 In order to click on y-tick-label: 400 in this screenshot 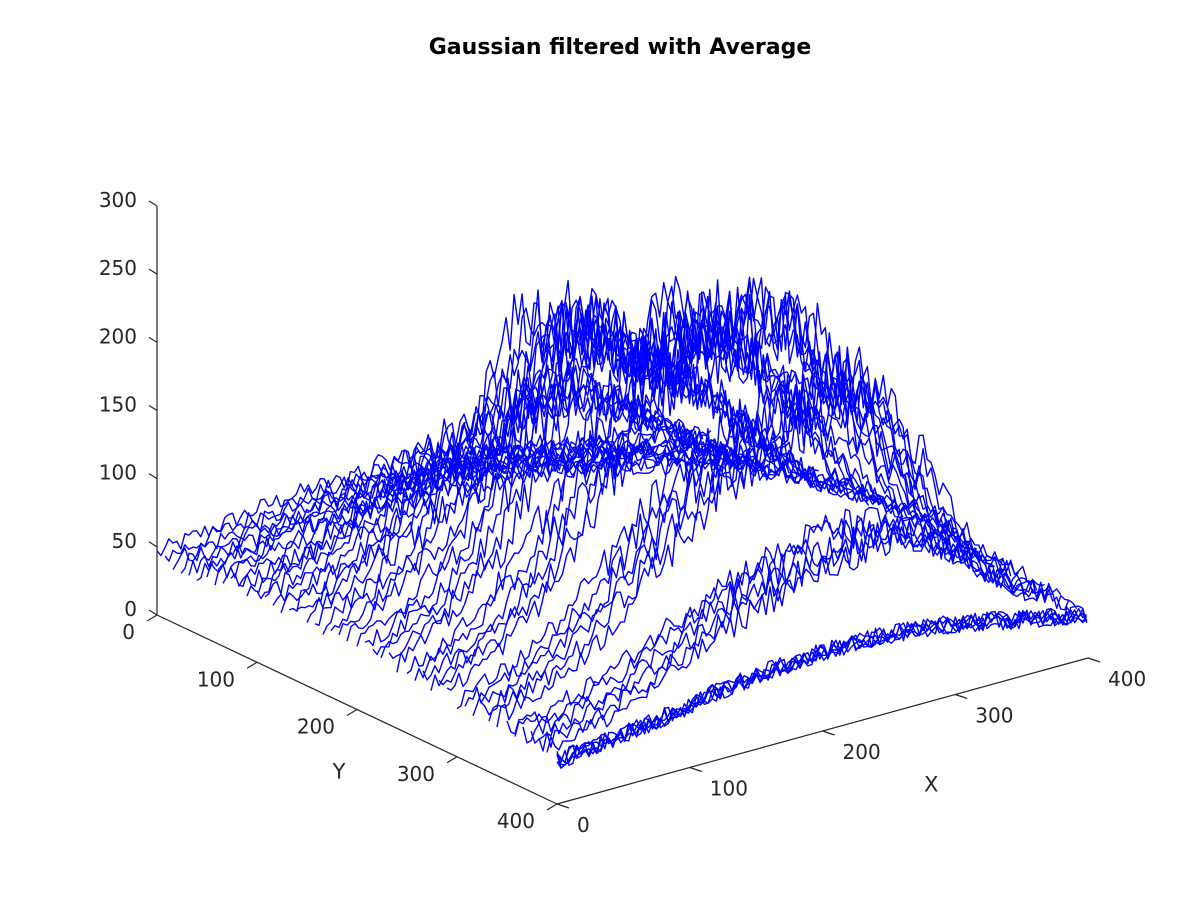, I will do `click(516, 821)`.